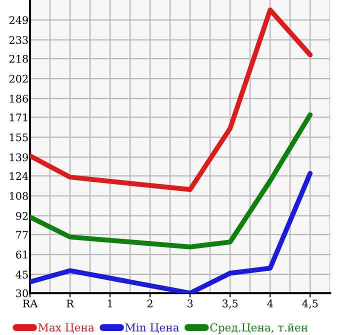  What do you see at coordinates (19, 176) in the screenshot?
I see `y-tick-label: 124` at bounding box center [19, 176].